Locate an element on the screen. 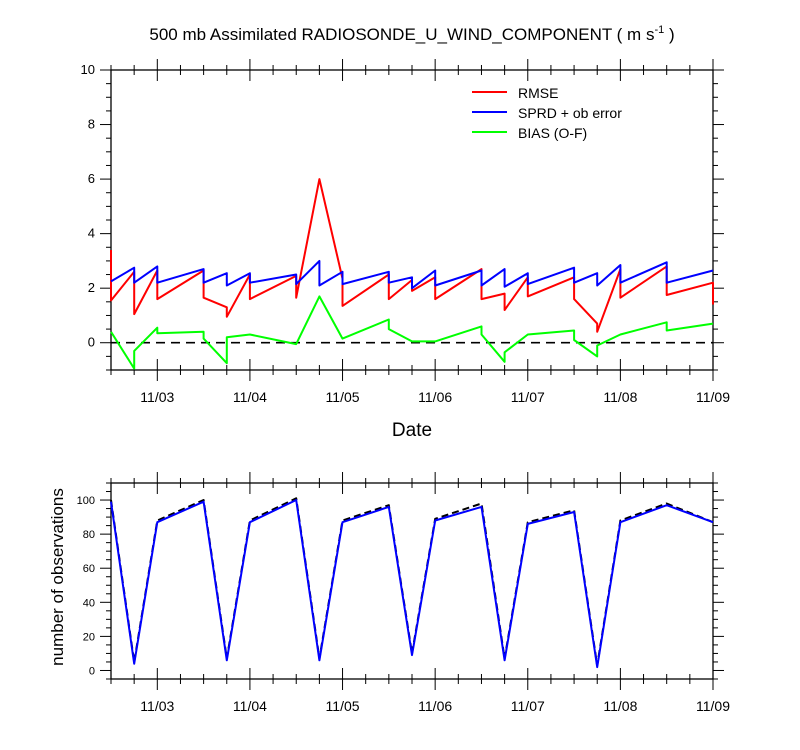  top-x-tick-label: 11/06 is located at coordinates (435, 397).